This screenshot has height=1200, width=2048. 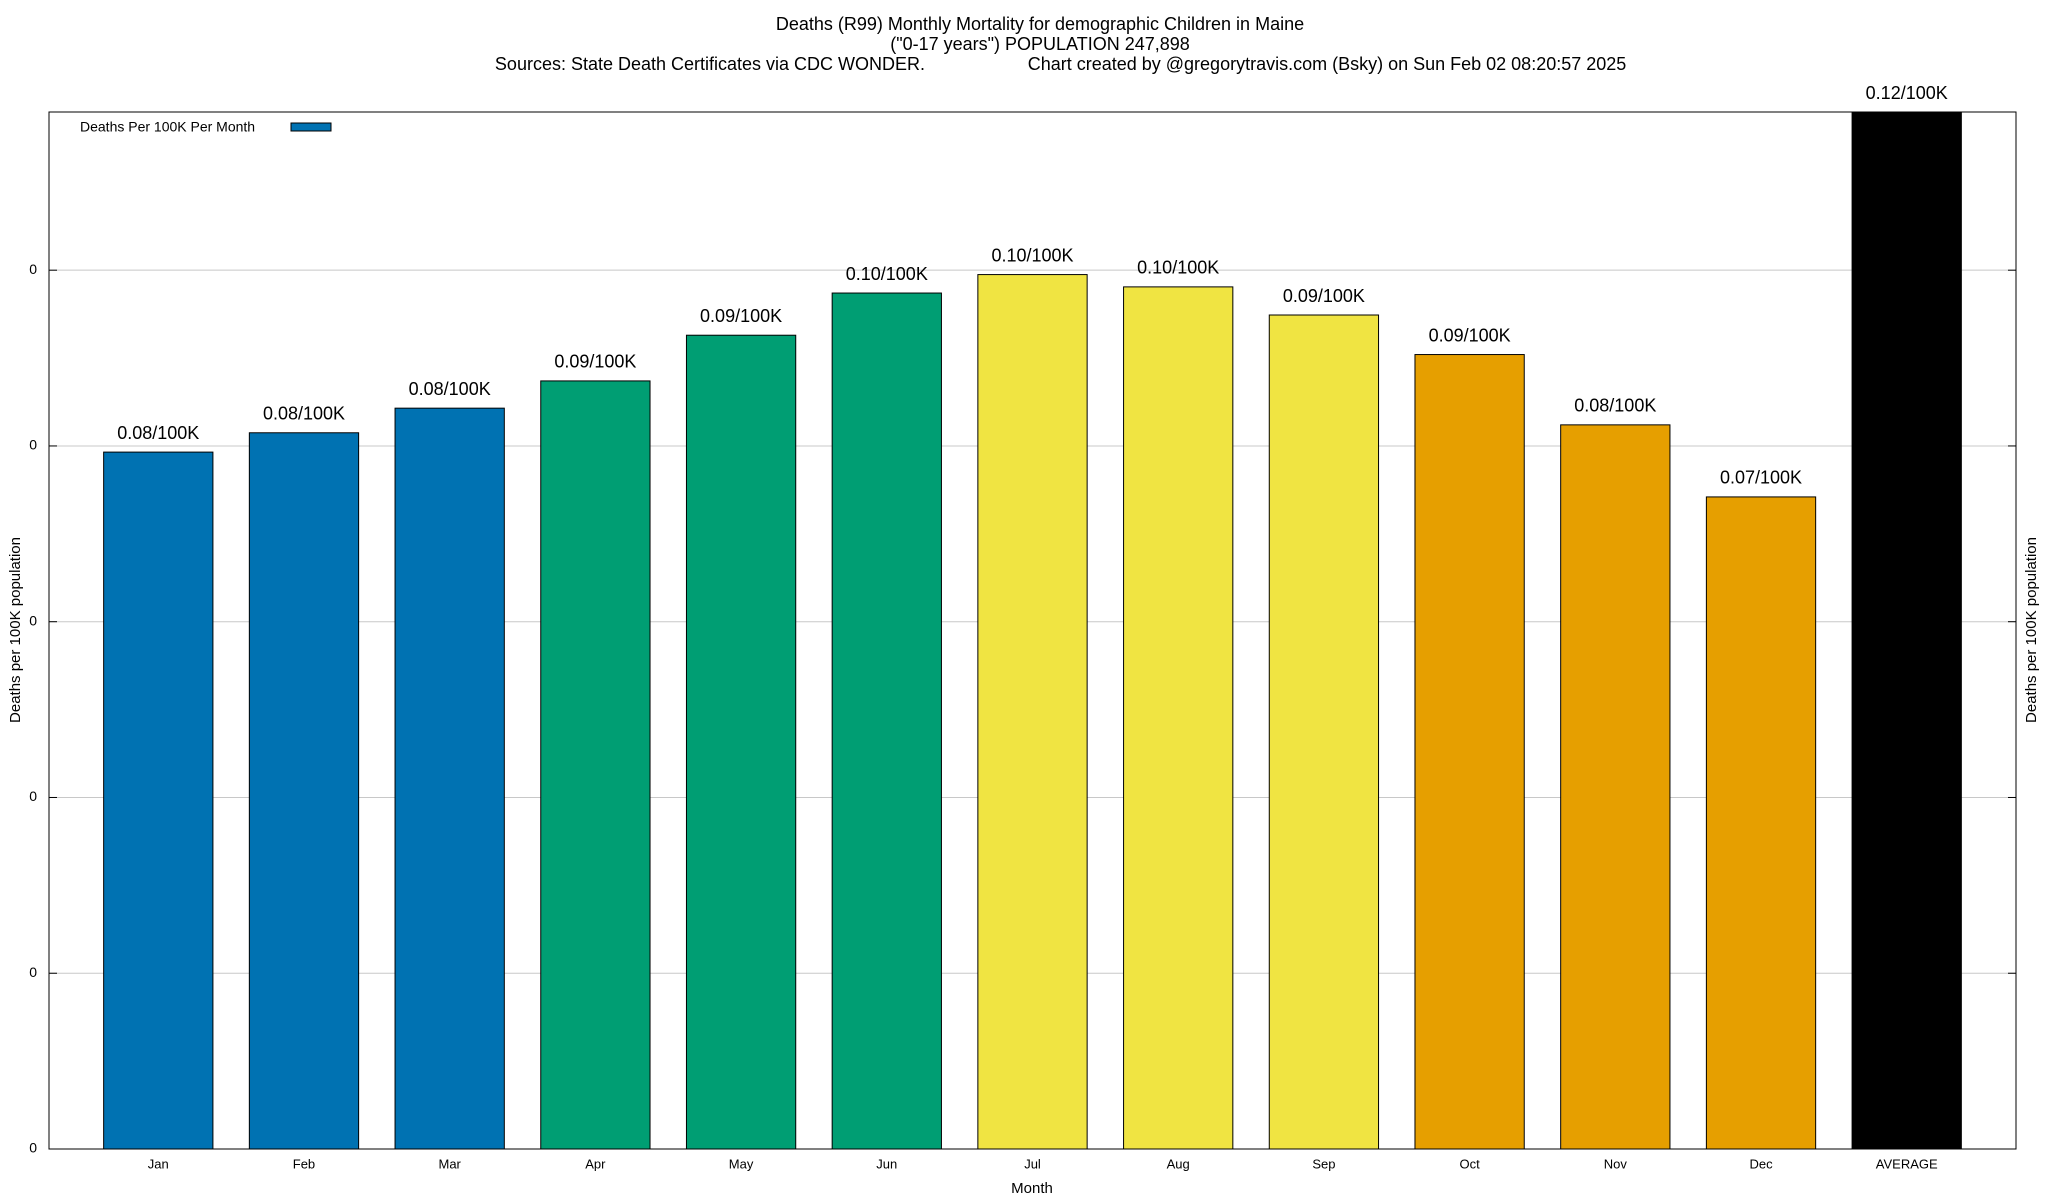 I want to click on legend-swatch, so click(x=311, y=127).